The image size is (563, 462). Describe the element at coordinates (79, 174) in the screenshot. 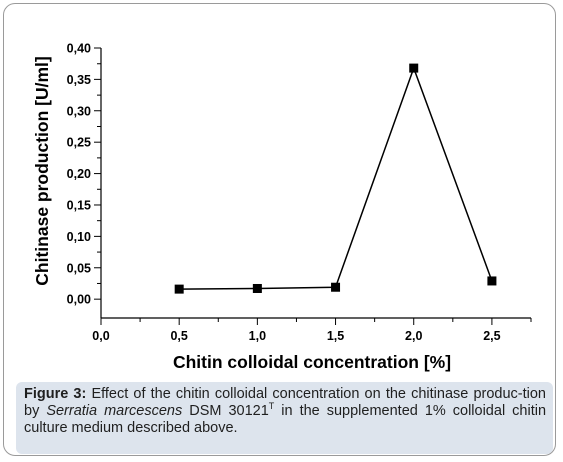

I see `y-tick-label: 0,20` at that location.